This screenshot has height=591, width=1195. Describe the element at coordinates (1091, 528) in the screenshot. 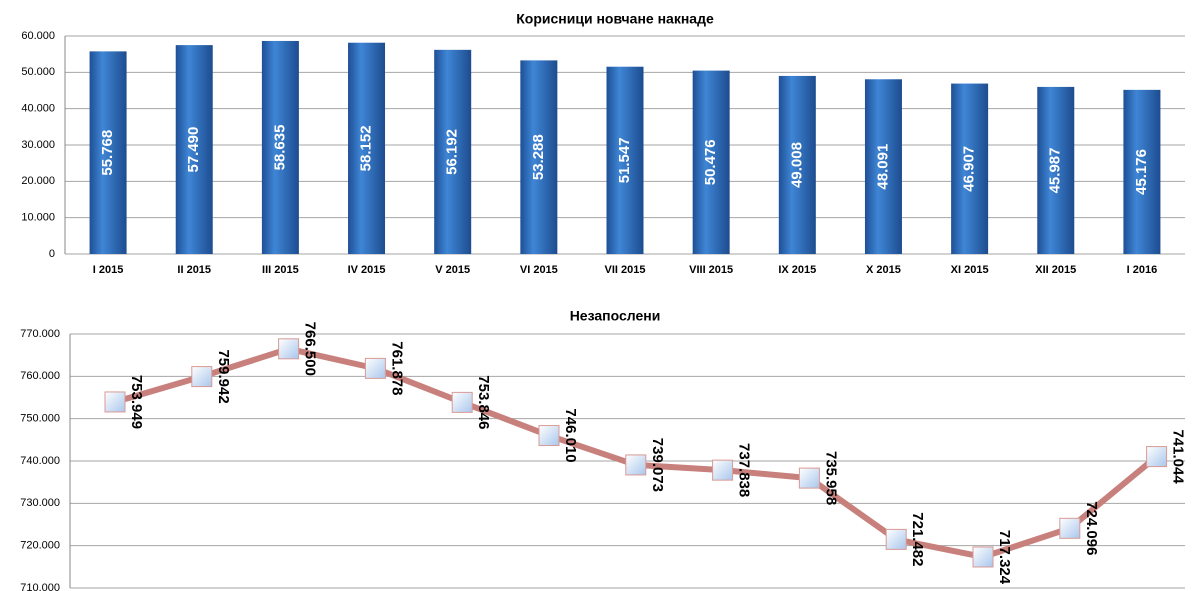

I see `value-label: 724.096` at that location.